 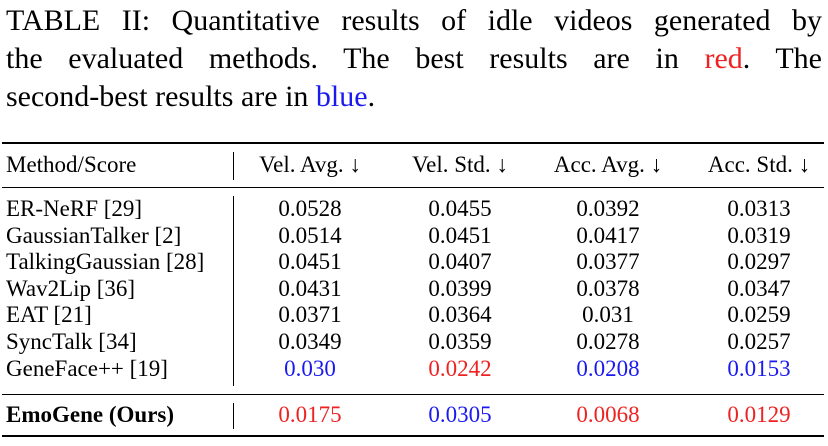 What do you see at coordinates (782, 58) in the screenshot?
I see `caption-line-2-end: . The` at bounding box center [782, 58].